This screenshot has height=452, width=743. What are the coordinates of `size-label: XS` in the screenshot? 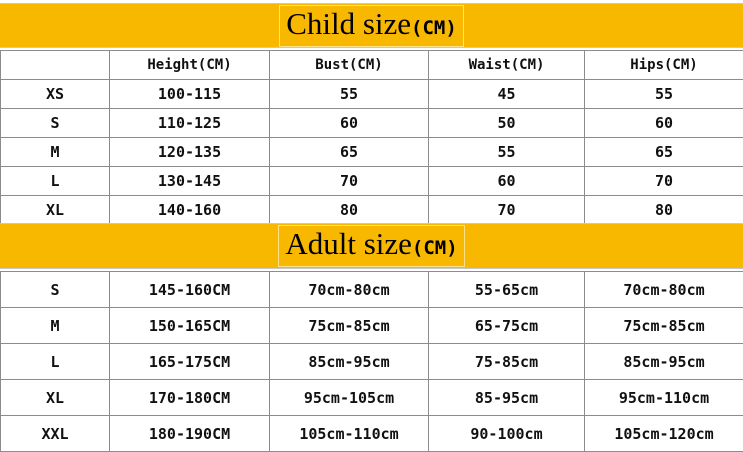 It's located at (55, 94).